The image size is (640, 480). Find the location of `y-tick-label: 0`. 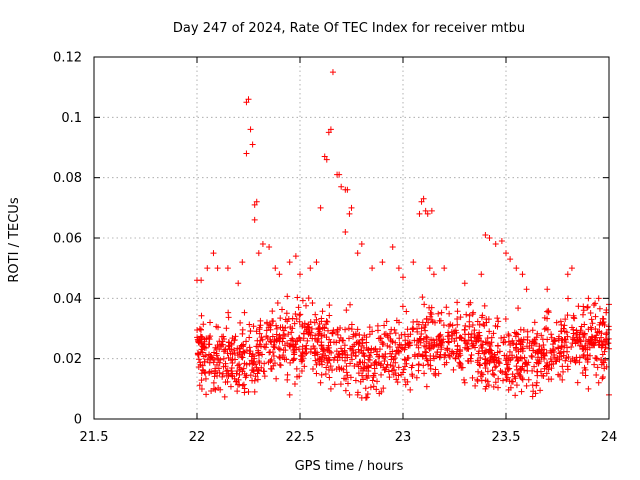

y-tick-label: 0 is located at coordinates (78, 420).